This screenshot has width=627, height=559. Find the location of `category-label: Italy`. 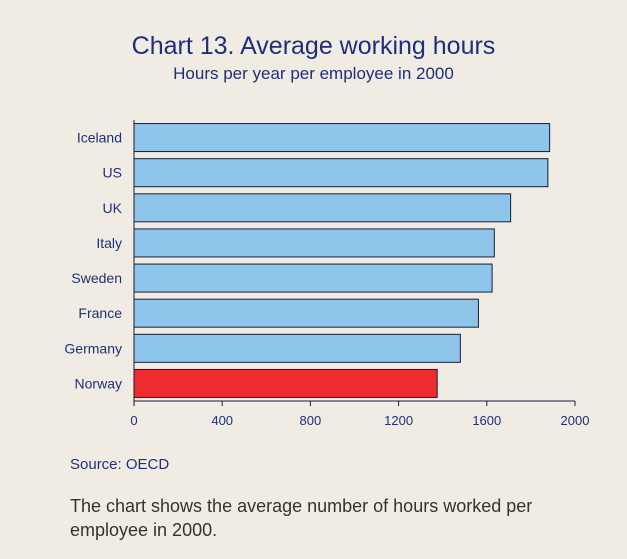

category-label: Italy is located at coordinates (109, 243).